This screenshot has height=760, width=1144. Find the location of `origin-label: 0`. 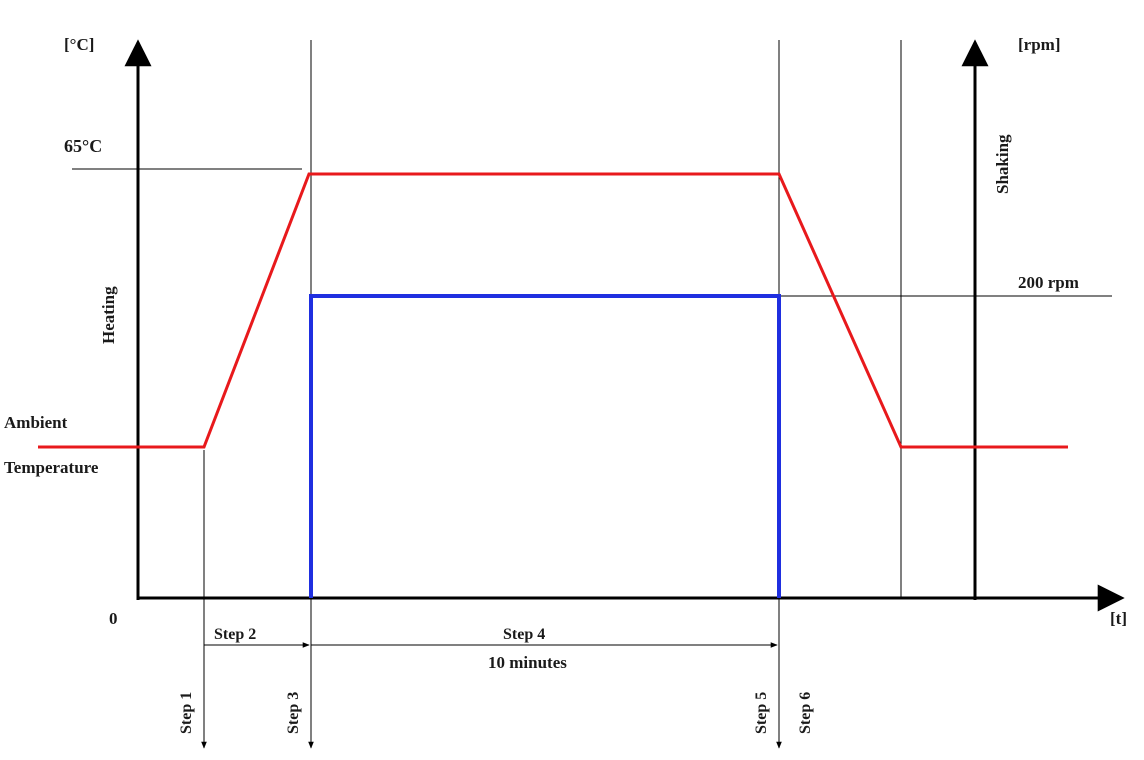

origin-label: 0 is located at coordinates (113, 618).